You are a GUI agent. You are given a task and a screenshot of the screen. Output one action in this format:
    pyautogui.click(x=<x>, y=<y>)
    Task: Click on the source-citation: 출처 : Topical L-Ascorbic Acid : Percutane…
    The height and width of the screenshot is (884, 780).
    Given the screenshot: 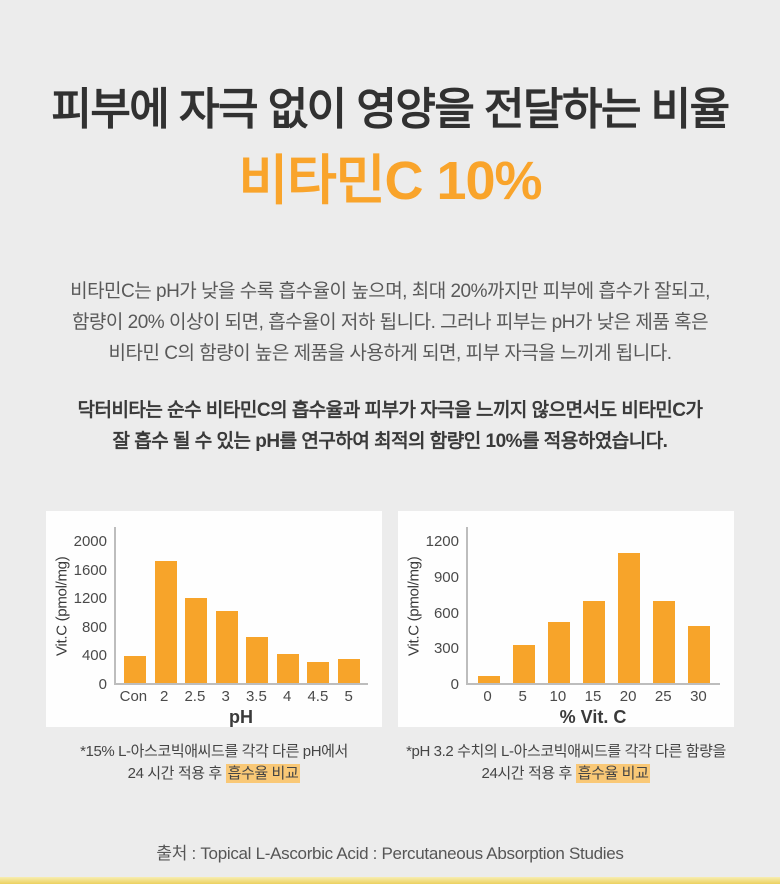 What is the action you would take?
    pyautogui.click(x=390, y=853)
    